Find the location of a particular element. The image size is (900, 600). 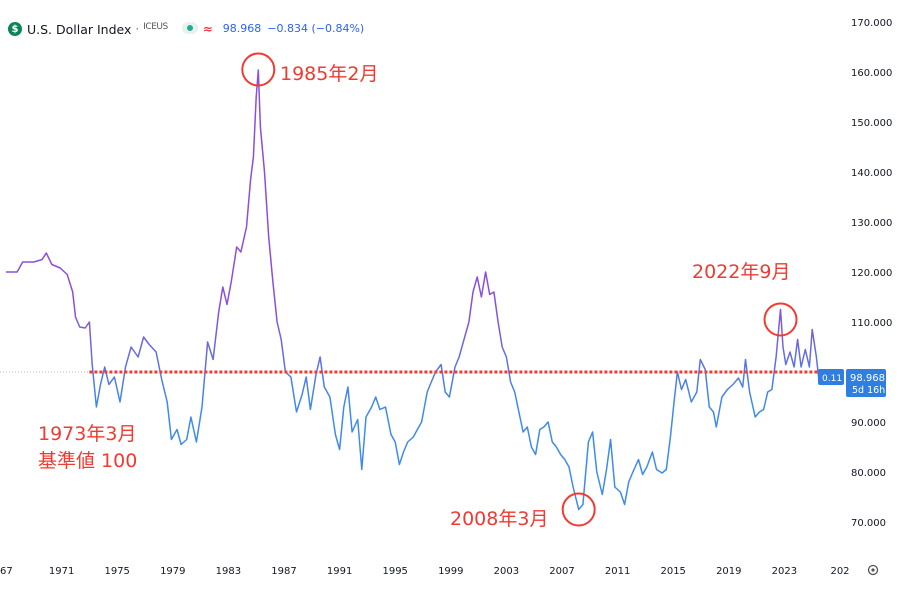

y-tick-label: 110.000 is located at coordinates (871, 323).